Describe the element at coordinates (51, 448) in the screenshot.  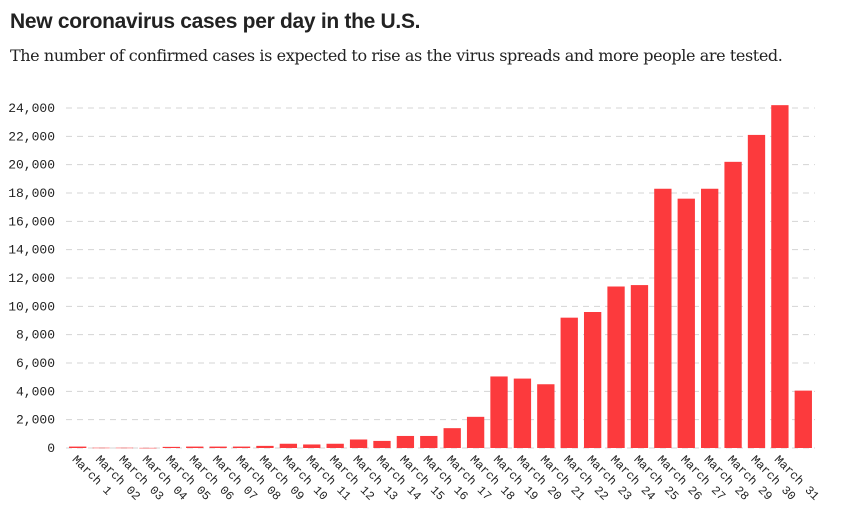
I see `y-tick-label: 0` at that location.